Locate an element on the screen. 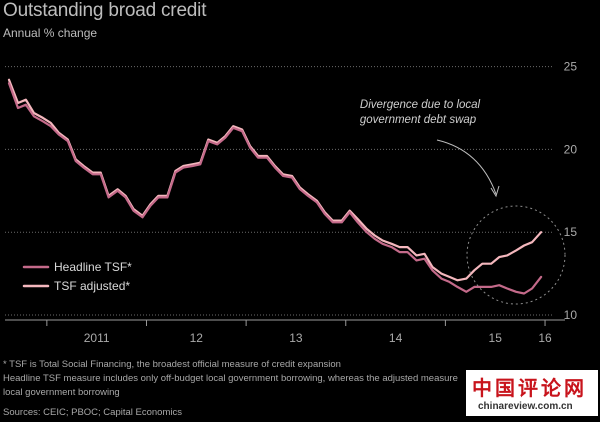  y-tick-label: 25 is located at coordinates (571, 67).